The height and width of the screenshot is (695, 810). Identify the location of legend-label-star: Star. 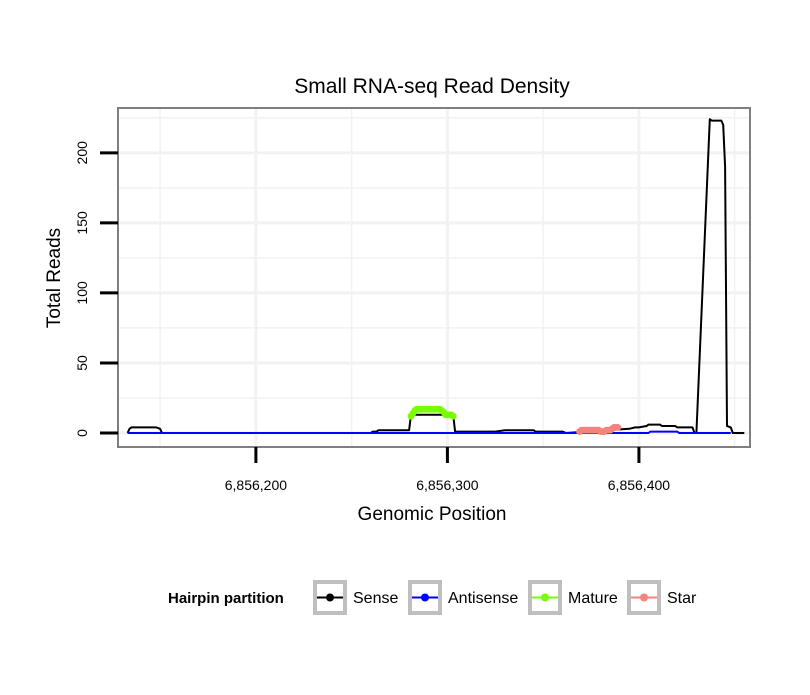
(682, 598).